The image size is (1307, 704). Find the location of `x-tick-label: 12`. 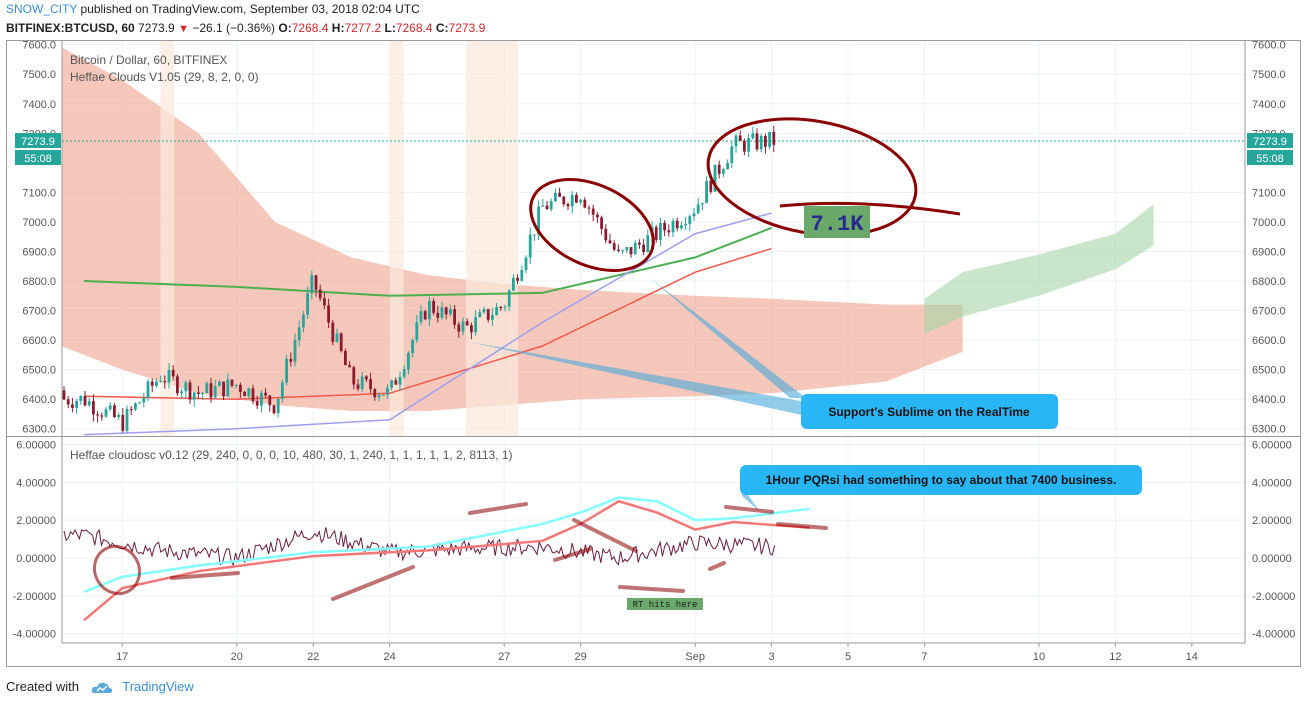

x-tick-label: 12 is located at coordinates (1115, 657).